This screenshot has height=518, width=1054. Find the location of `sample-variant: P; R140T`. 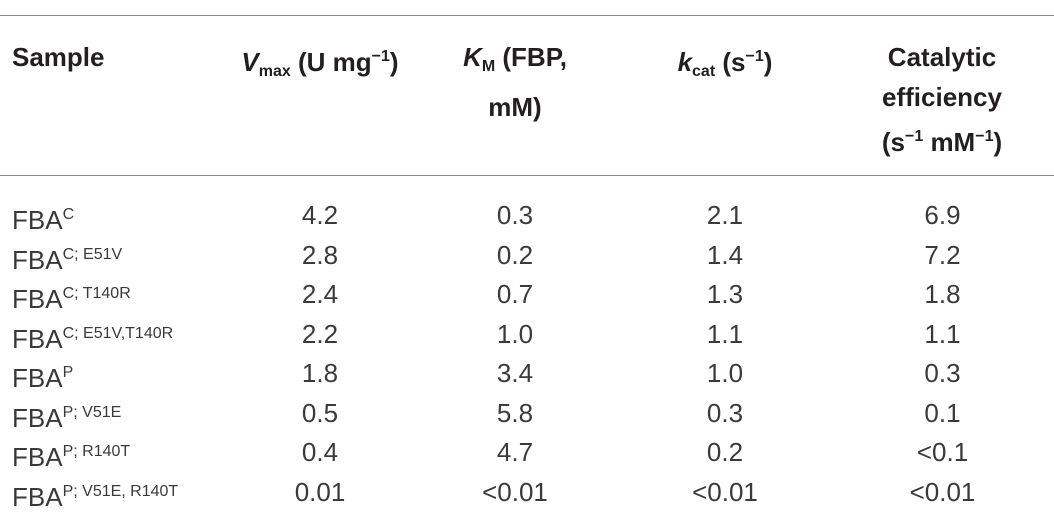

sample-variant: P; R140T is located at coordinates (96, 451).